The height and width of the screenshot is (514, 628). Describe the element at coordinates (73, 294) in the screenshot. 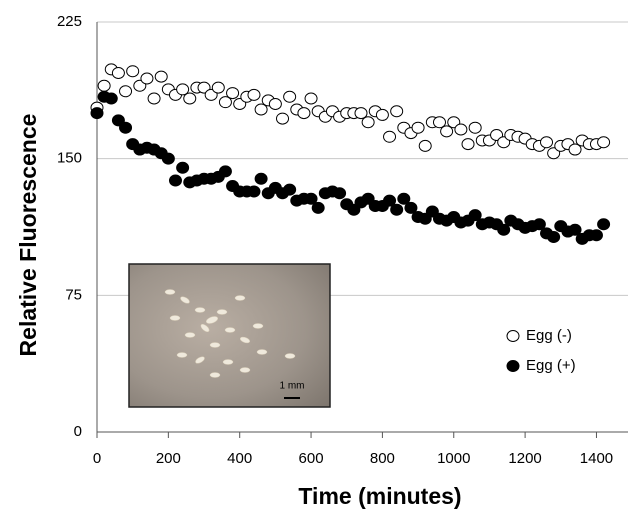

I see `y-tick-label: 75` at that location.